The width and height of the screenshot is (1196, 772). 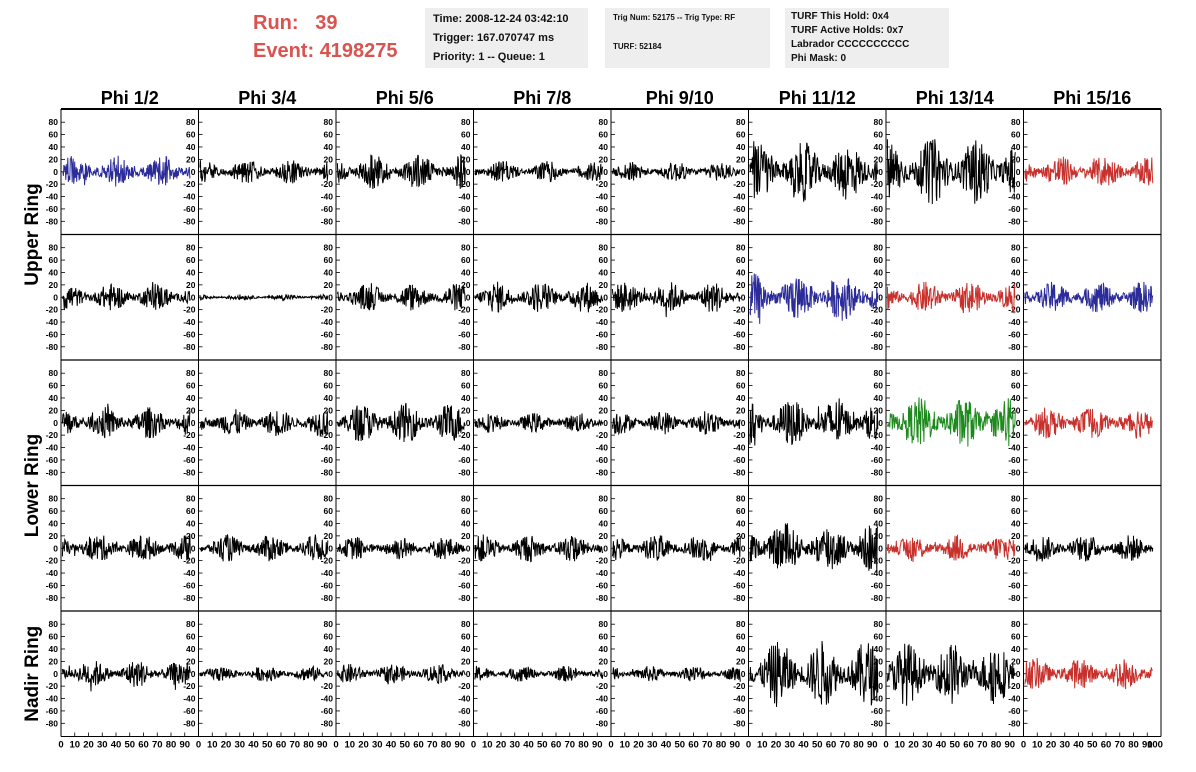 What do you see at coordinates (32, 234) in the screenshot?
I see `row-label: Upper Ring` at bounding box center [32, 234].